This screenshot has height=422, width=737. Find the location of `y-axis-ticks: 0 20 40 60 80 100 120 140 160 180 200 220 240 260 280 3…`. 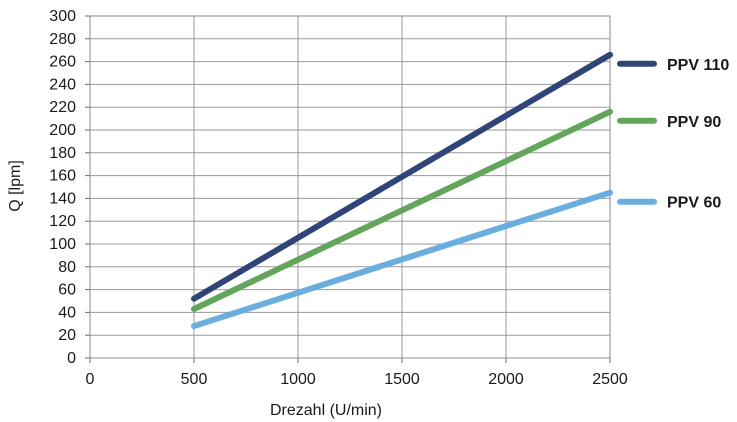

y-axis-ticks: 0 20 40 60 80 100 120 140 160 180 200 220 240 260 280 3… is located at coordinates (62, 187).